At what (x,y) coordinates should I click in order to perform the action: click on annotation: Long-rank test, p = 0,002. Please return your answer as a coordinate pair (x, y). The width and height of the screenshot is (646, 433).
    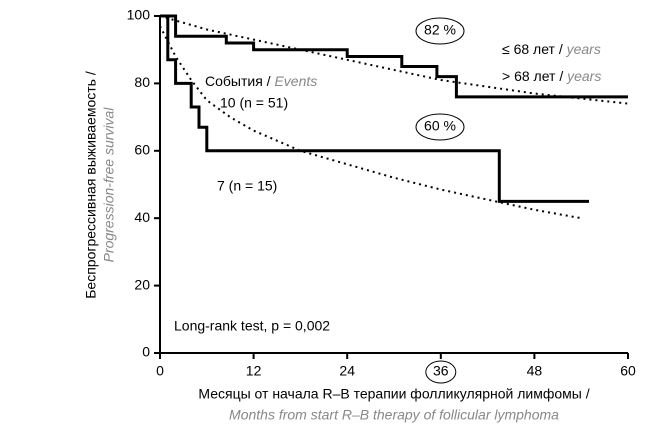
    Looking at the image, I should click on (252, 326).